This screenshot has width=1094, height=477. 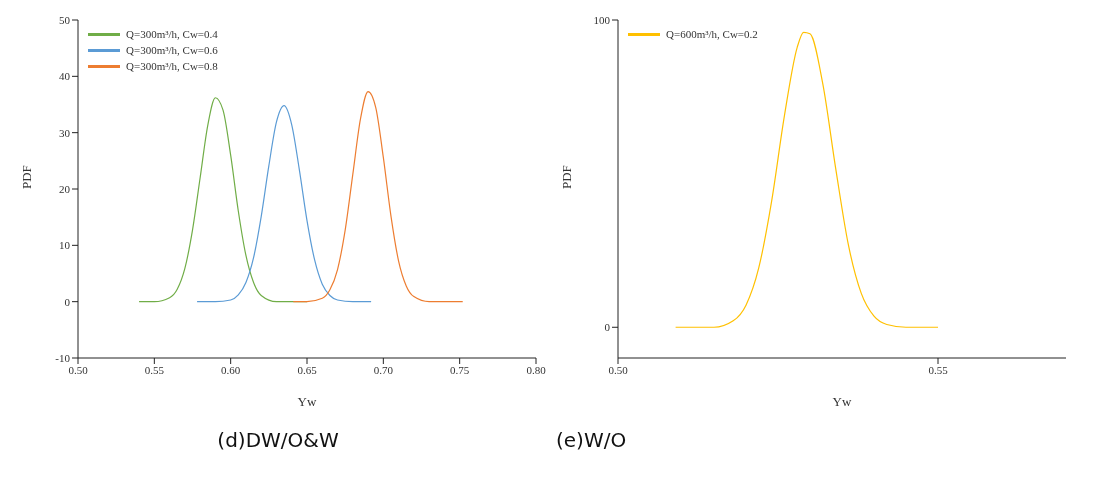 I want to click on y-tick-label: -10, so click(x=63, y=357).